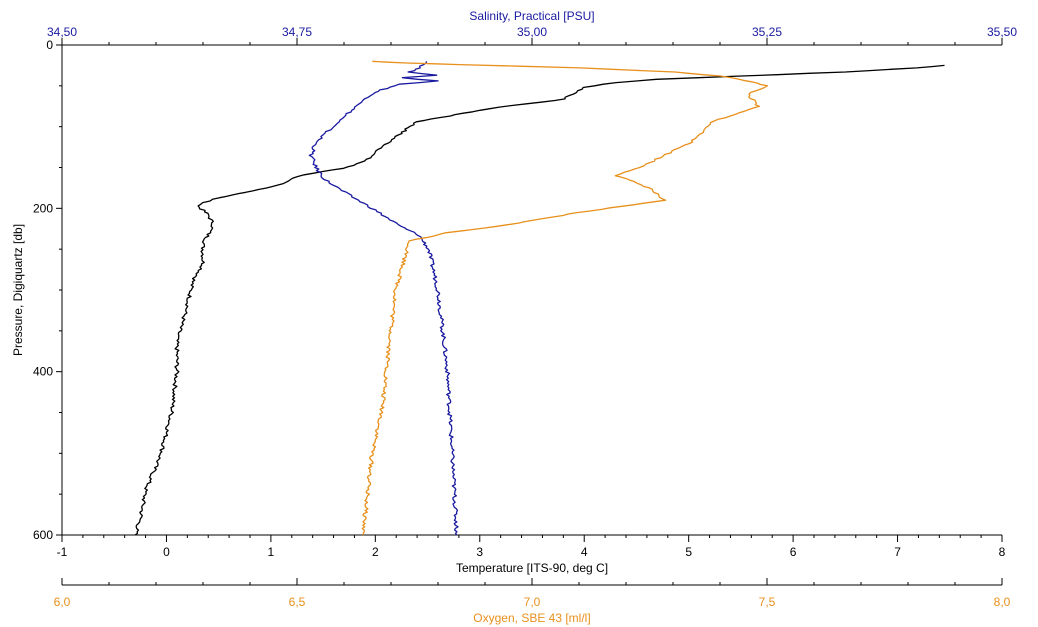  What do you see at coordinates (375, 552) in the screenshot?
I see `temperature-tick-label: 2` at bounding box center [375, 552].